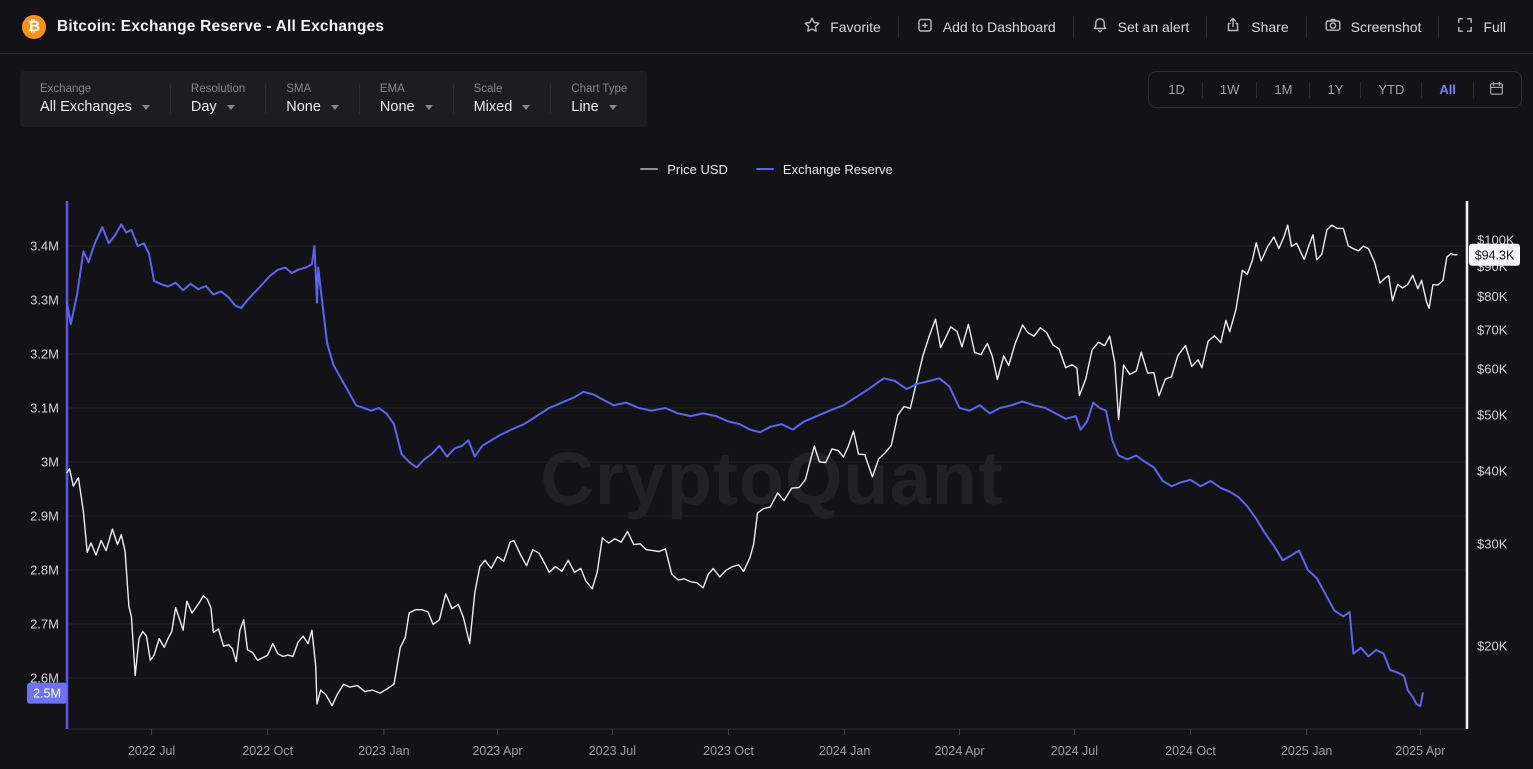 Image resolution: width=1533 pixels, height=769 pixels. I want to click on reserve-badge-label: 2.5M, so click(47, 694).